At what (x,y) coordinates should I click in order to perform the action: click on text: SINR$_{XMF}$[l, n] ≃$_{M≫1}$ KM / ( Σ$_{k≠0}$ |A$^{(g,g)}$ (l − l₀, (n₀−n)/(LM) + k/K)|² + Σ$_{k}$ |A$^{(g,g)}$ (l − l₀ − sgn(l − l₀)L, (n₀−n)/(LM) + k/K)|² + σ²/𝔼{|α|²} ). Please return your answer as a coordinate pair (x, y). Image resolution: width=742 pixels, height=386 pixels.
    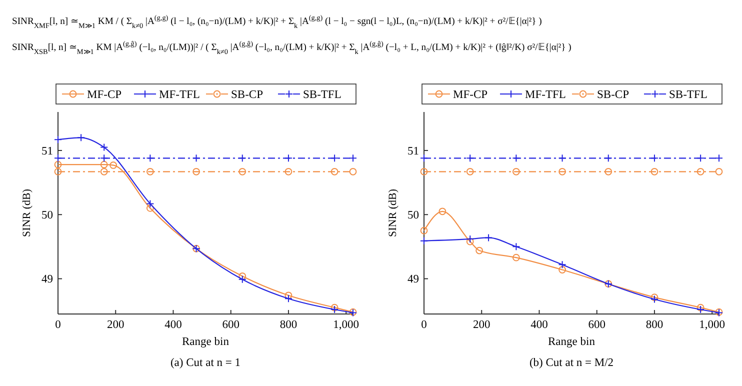
    Looking at the image, I should click on (277, 22).